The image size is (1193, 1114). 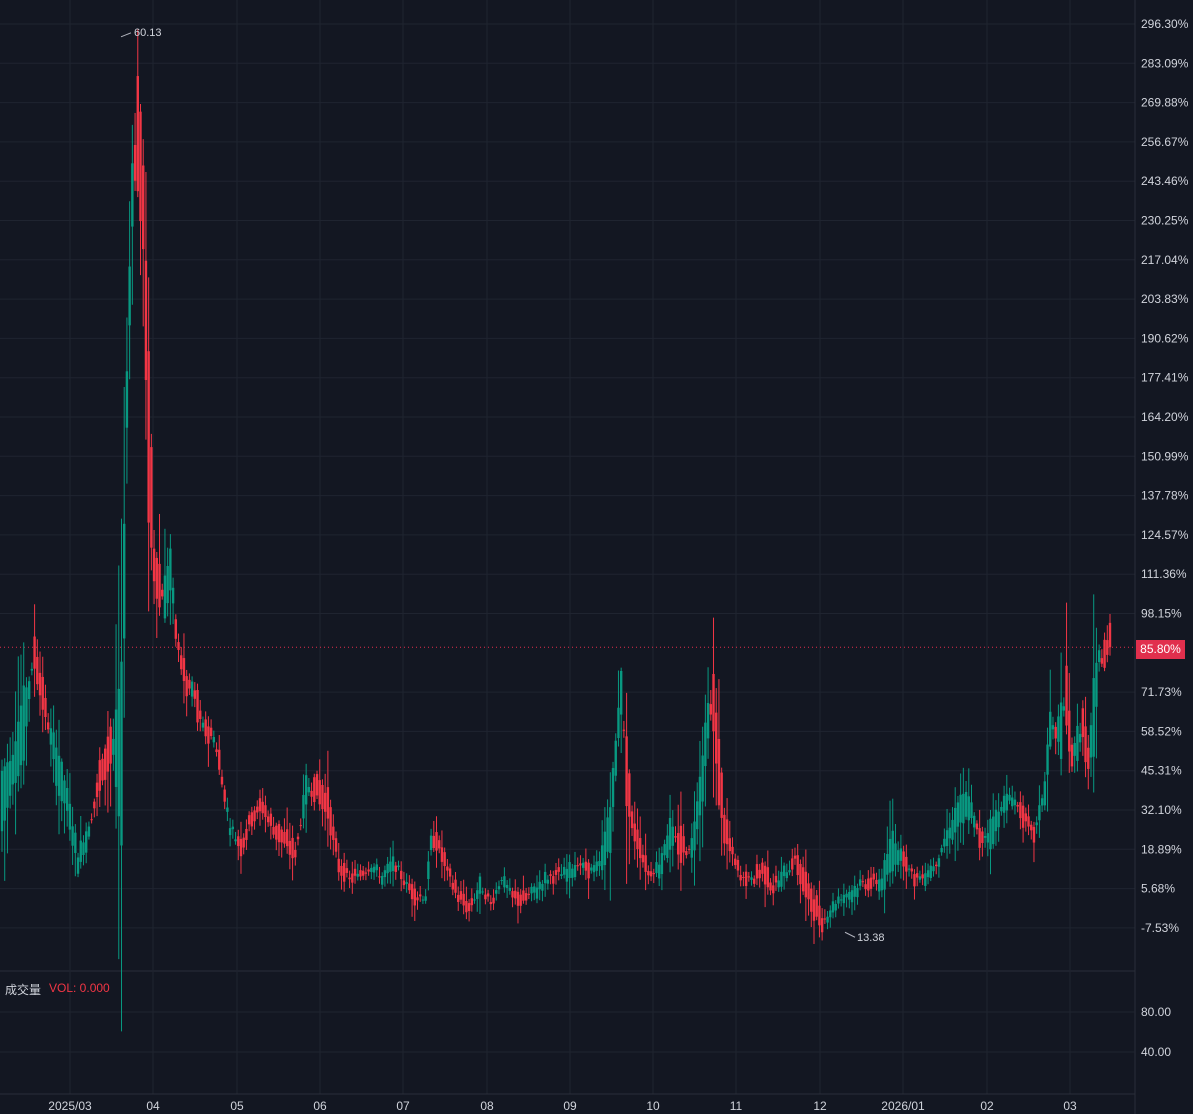 What do you see at coordinates (987, 1106) in the screenshot?
I see `x-tick-label: 02` at bounding box center [987, 1106].